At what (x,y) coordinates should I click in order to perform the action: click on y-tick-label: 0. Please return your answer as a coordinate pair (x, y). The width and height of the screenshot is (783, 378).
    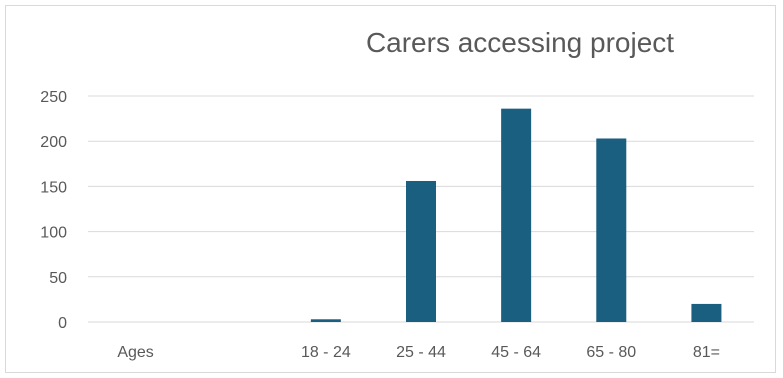
    Looking at the image, I should click on (62, 323).